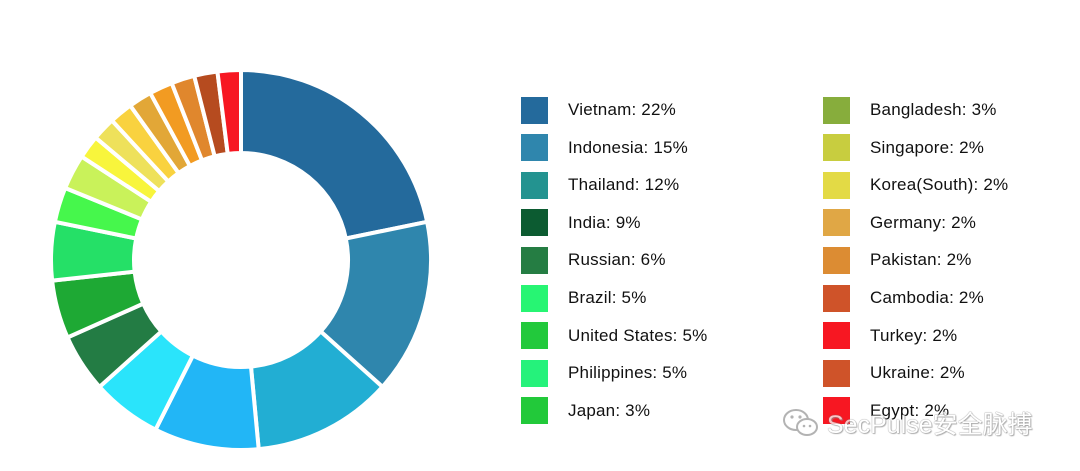 Image resolution: width=1080 pixels, height=471 pixels. I want to click on legend-item-singapore: Singapore: 2%, so click(903, 148).